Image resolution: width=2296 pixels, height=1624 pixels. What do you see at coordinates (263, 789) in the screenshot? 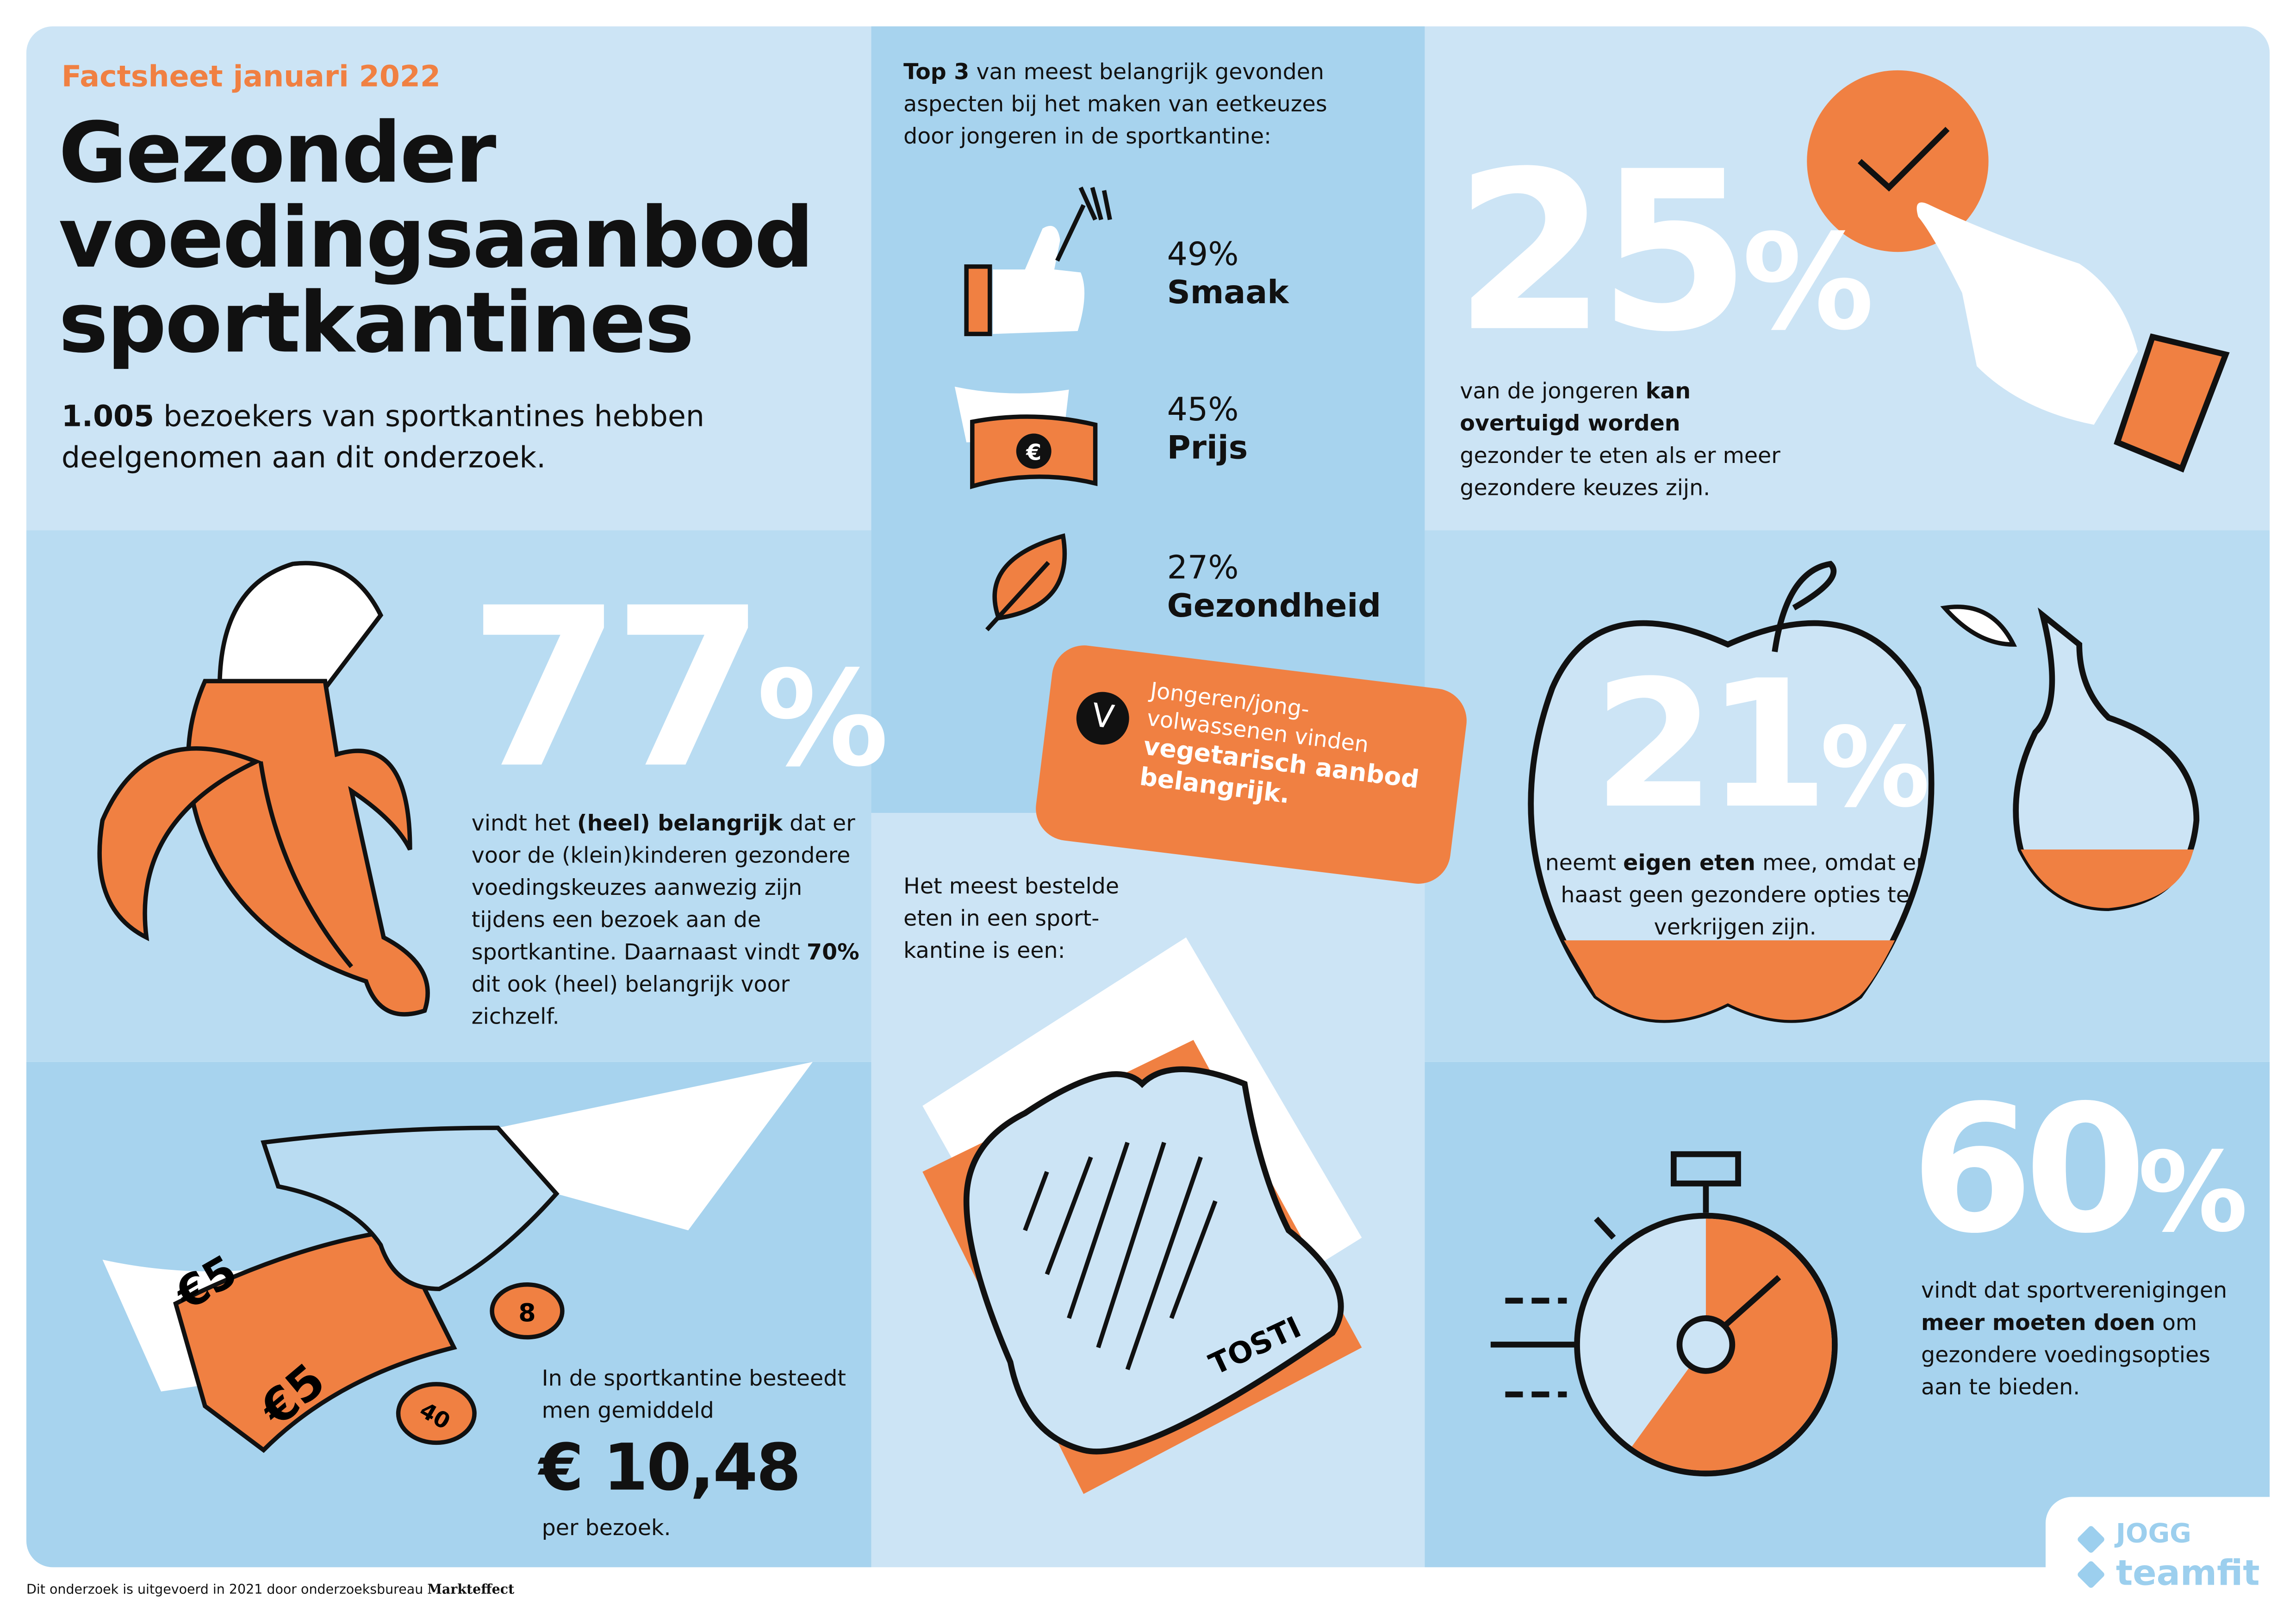
I see `banana-icon` at bounding box center [263, 789].